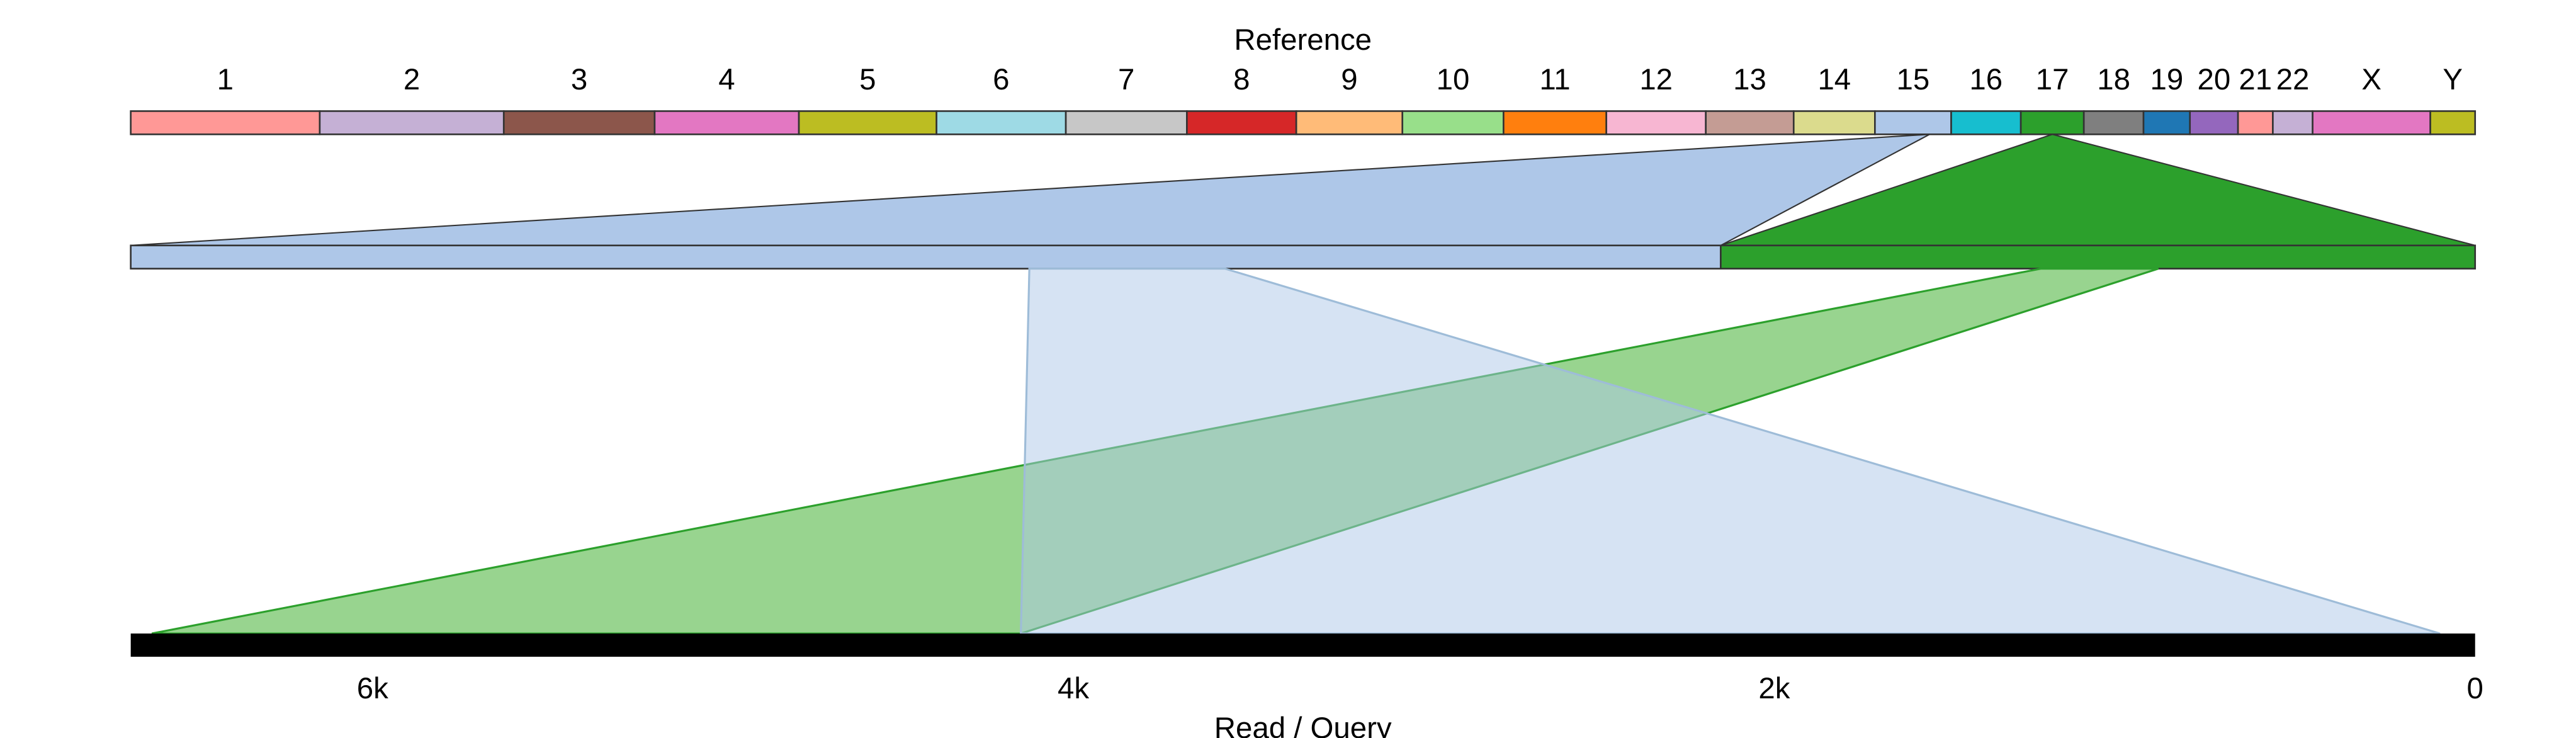 The width and height of the screenshot is (2576, 738). What do you see at coordinates (1349, 79) in the screenshot?
I see `chromosome-label-9: 9` at bounding box center [1349, 79].